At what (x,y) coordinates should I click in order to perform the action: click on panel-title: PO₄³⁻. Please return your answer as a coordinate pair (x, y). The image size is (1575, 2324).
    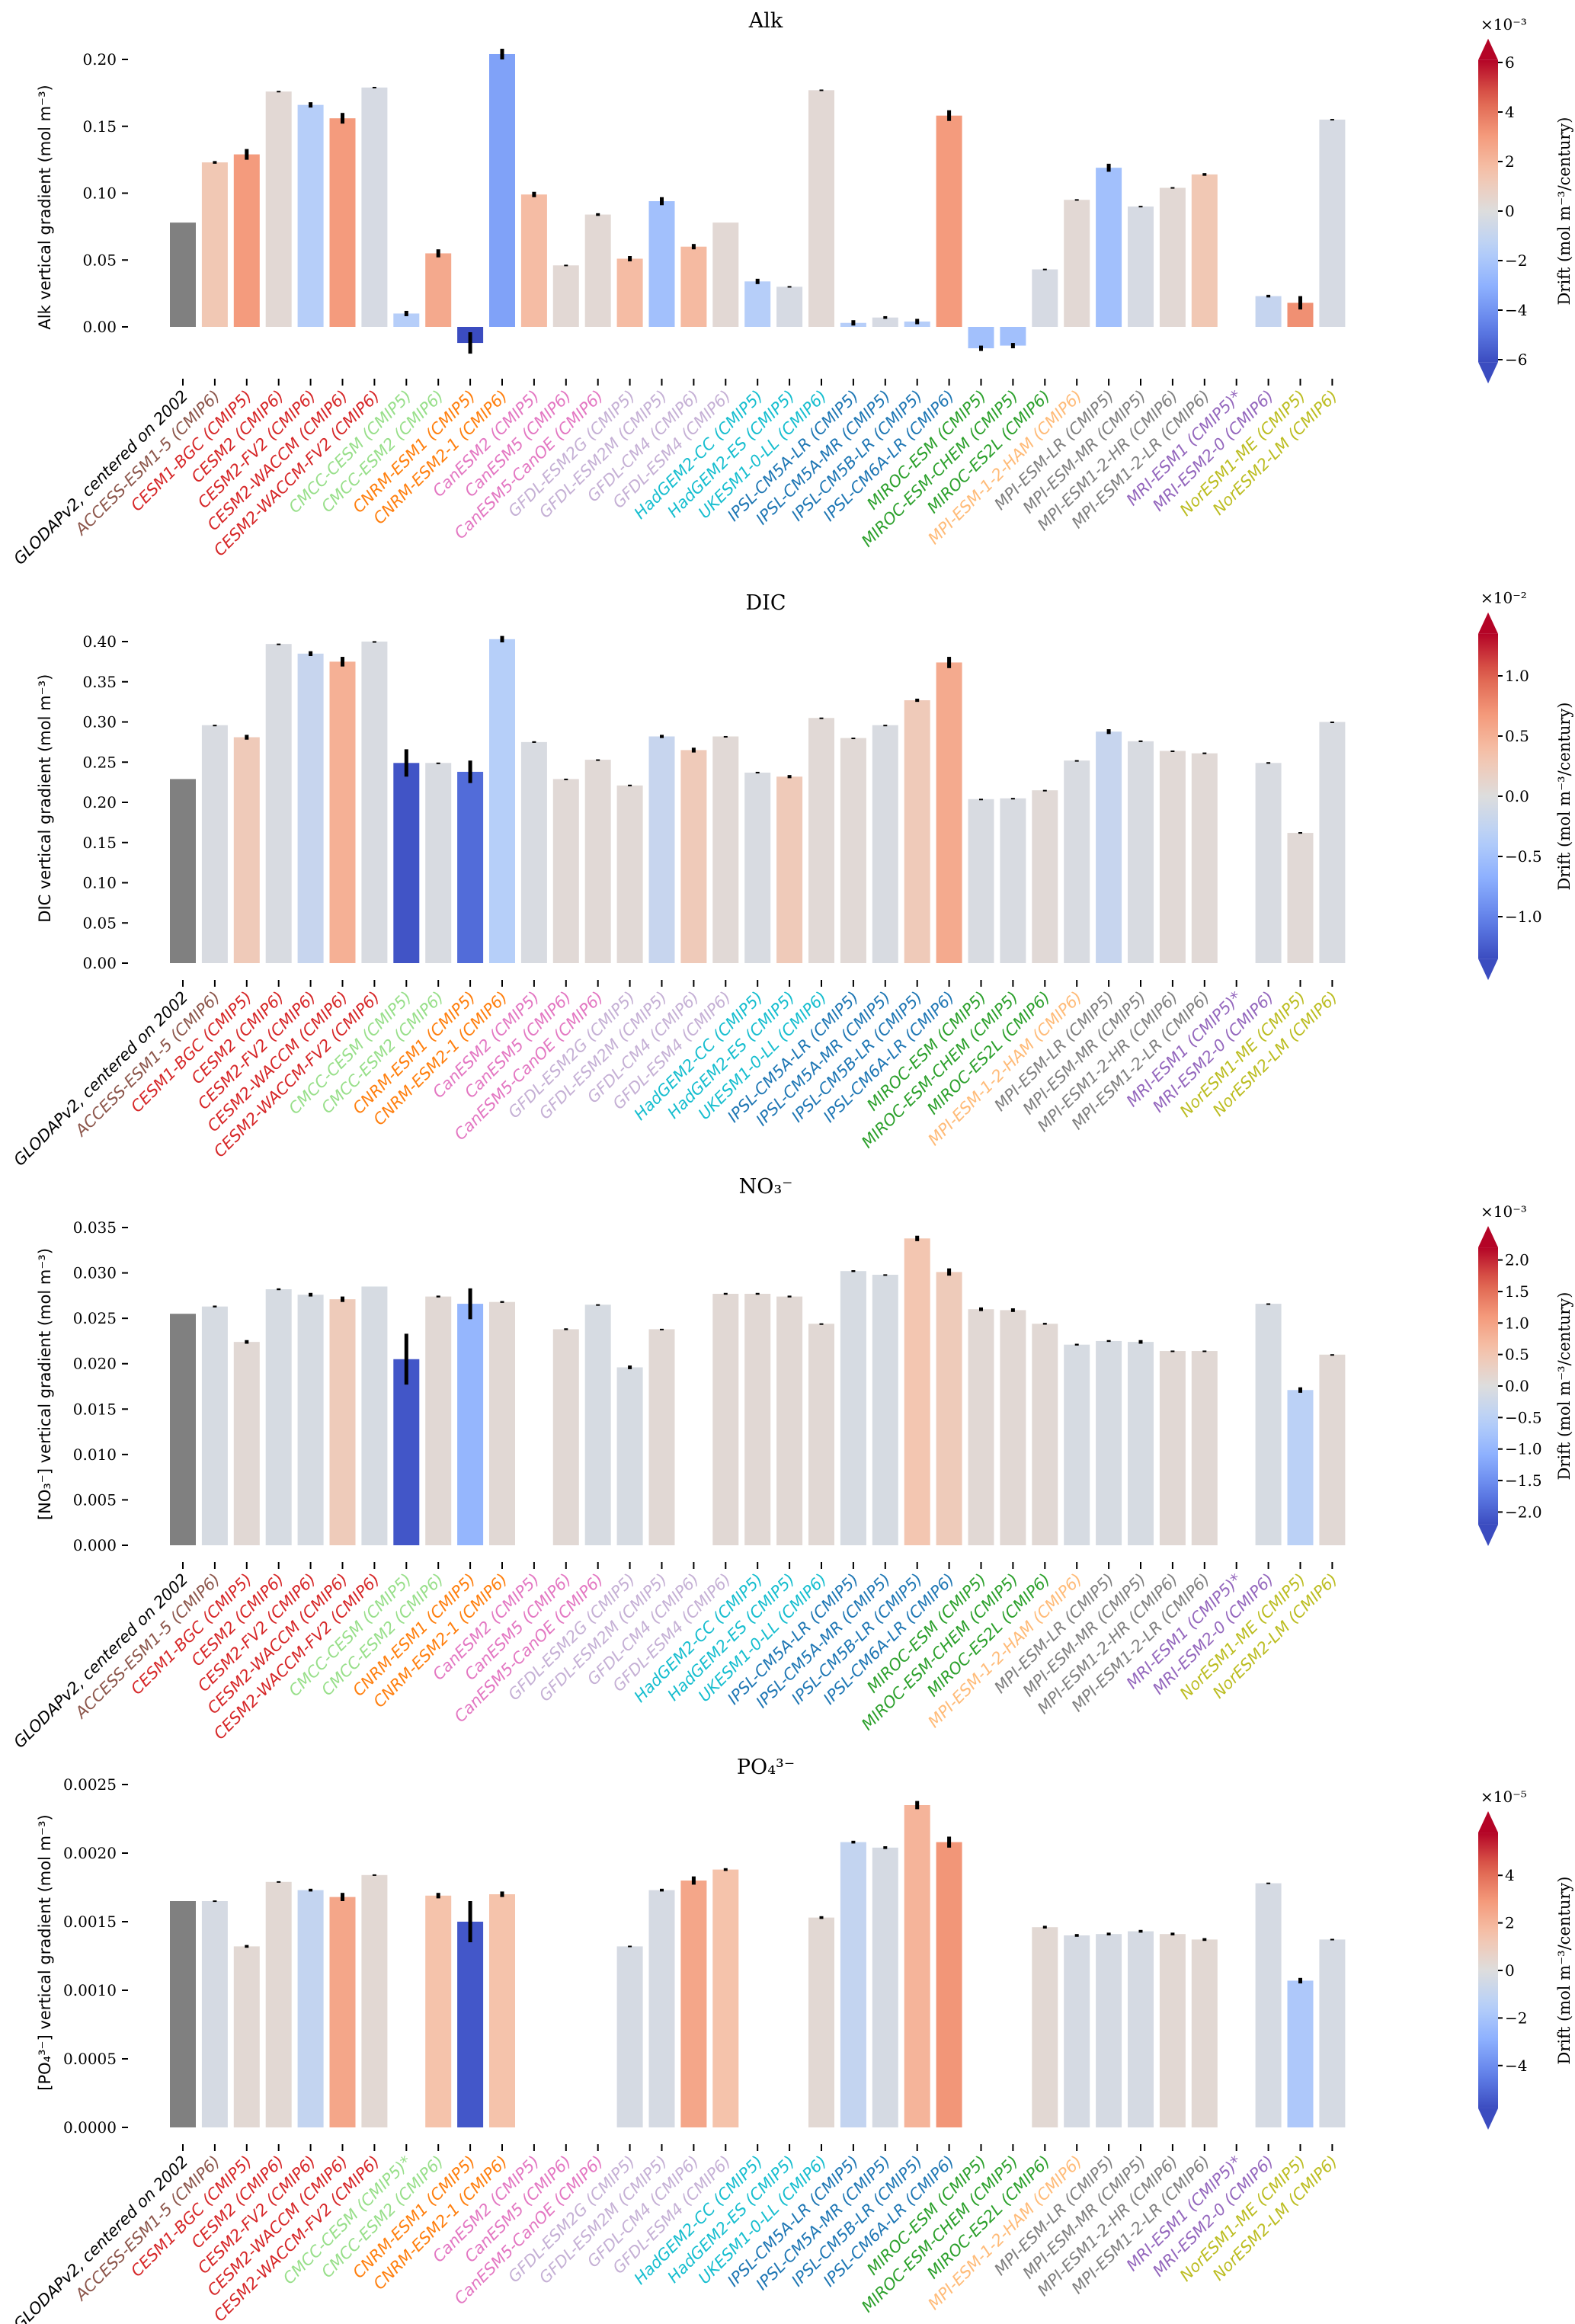
    Looking at the image, I should click on (766, 1767).